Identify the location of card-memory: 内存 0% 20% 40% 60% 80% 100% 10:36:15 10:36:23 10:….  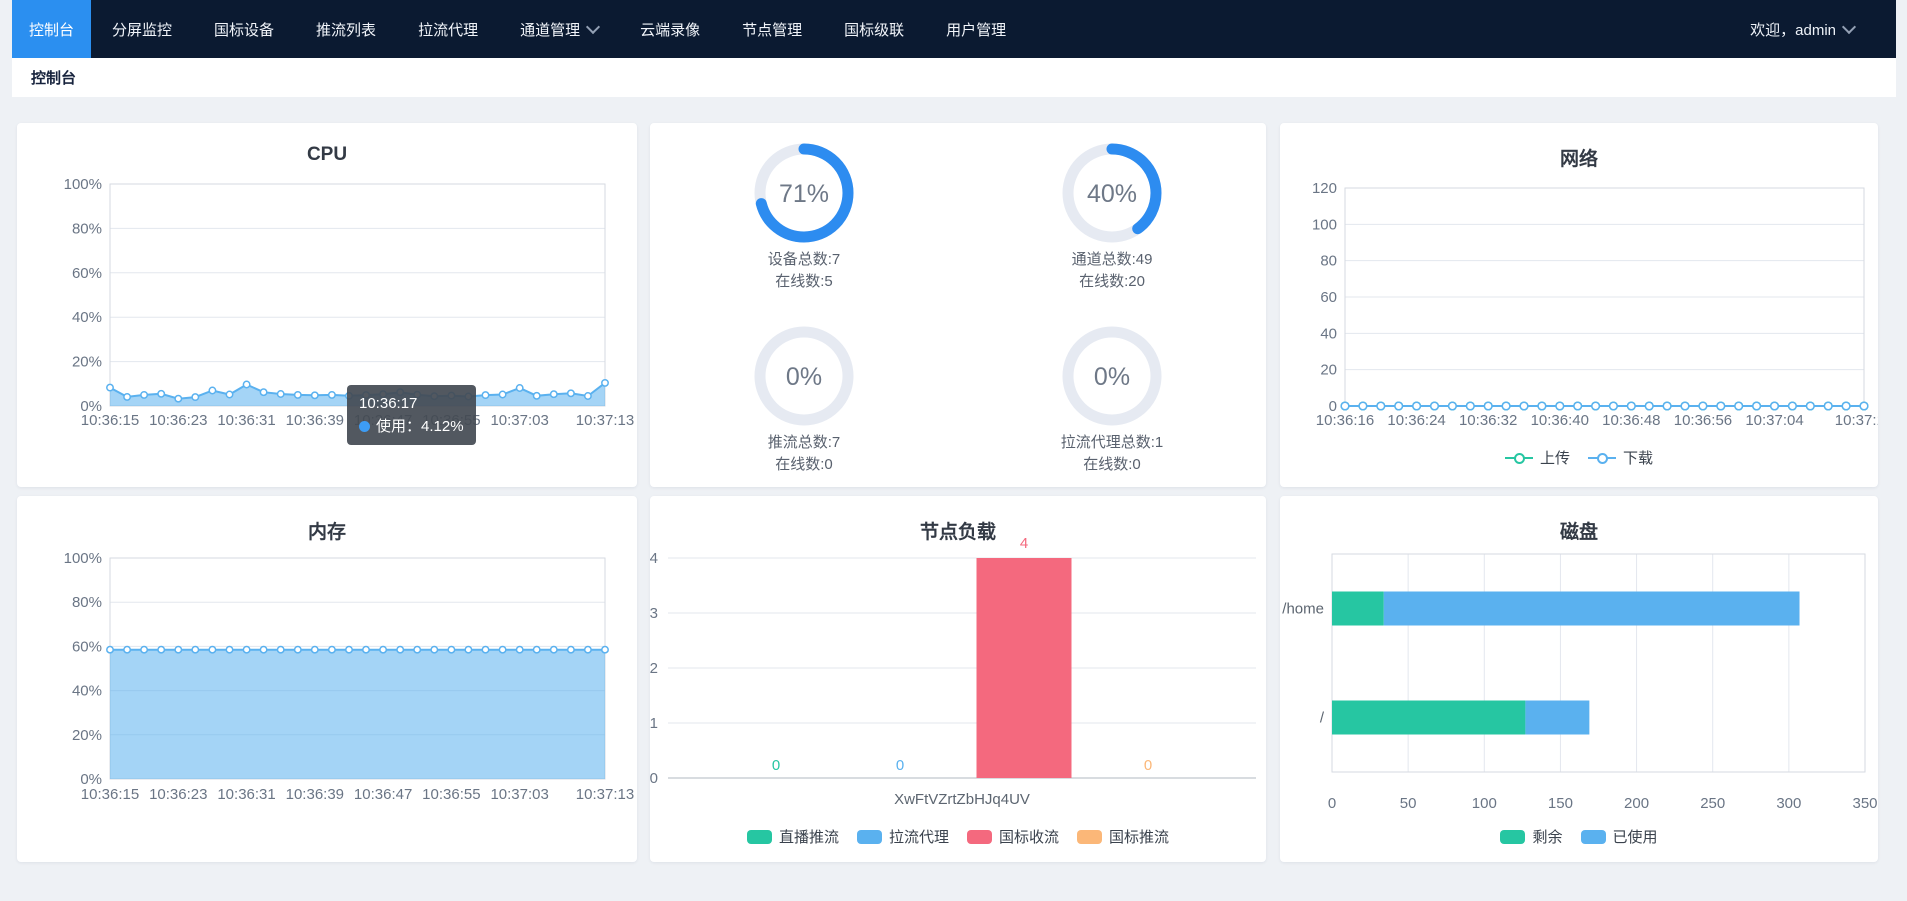
(327, 679).